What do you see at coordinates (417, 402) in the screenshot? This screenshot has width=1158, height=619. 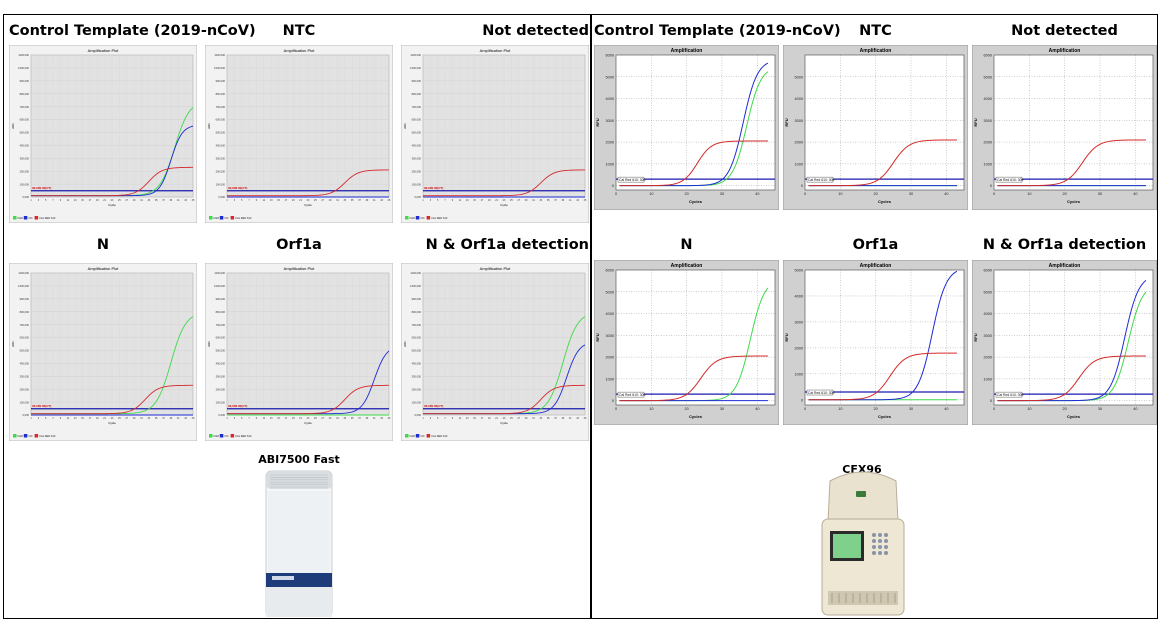 I see `y-tick-label: 100,000` at bounding box center [417, 402].